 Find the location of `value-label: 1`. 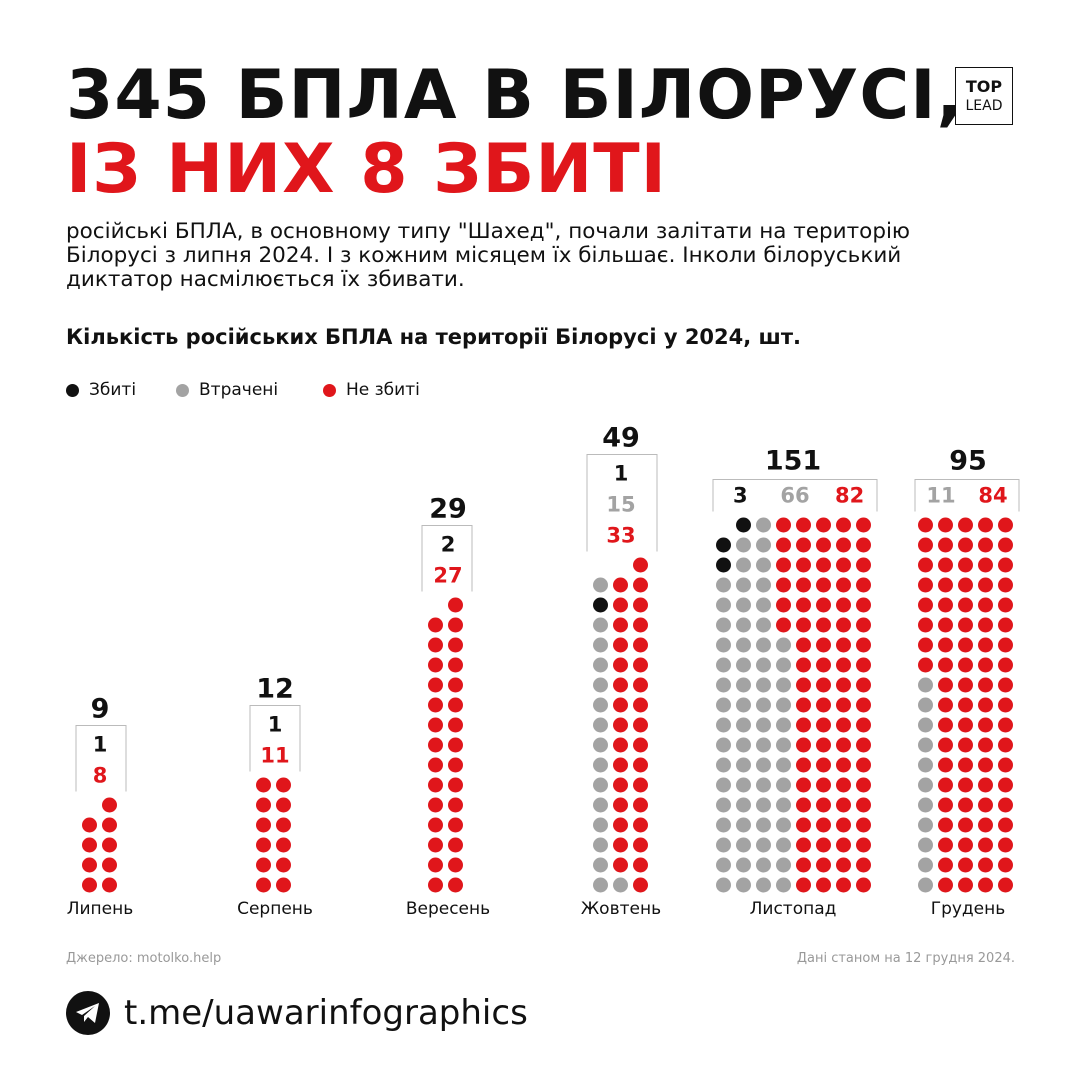

value-label: 1 is located at coordinates (621, 474).